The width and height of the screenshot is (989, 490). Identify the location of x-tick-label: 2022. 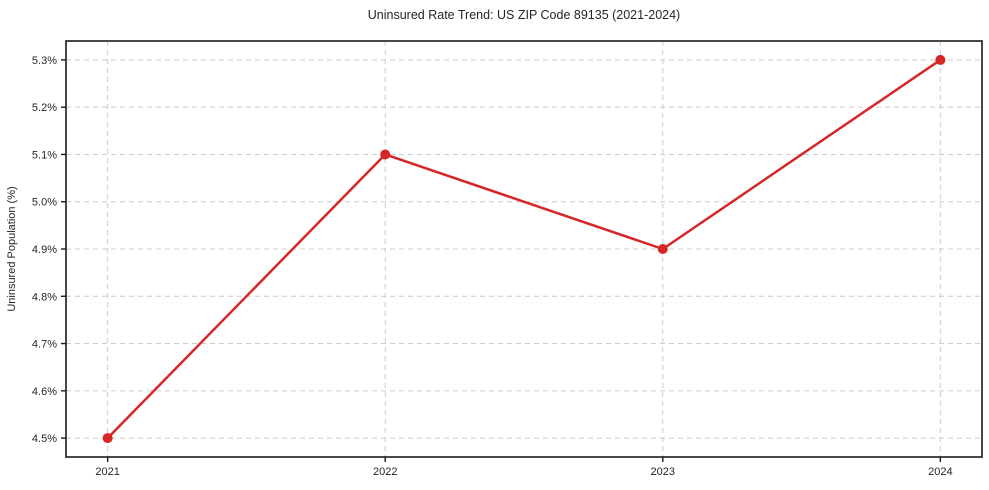
(385, 472).